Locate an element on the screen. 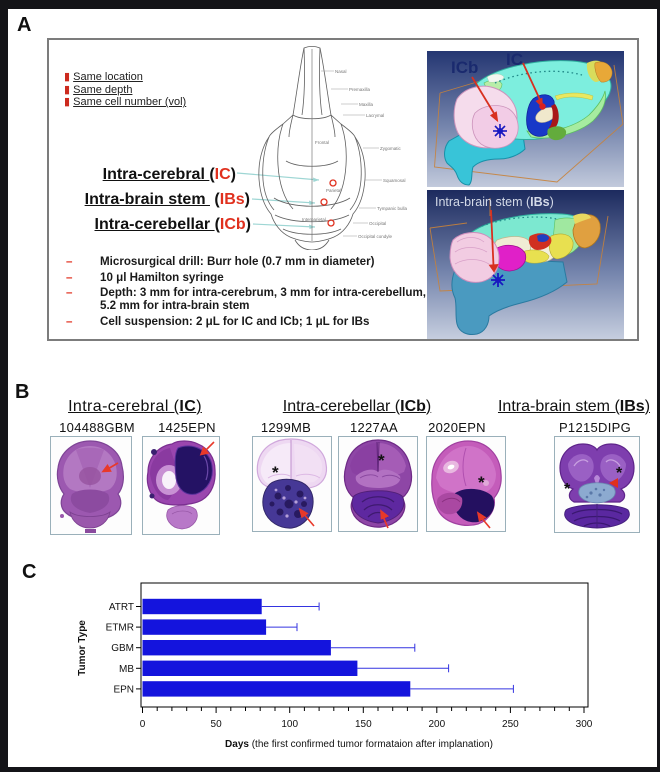 This screenshot has width=660, height=772. svg-text: Tympanic bulla is located at coordinates (392, 208).